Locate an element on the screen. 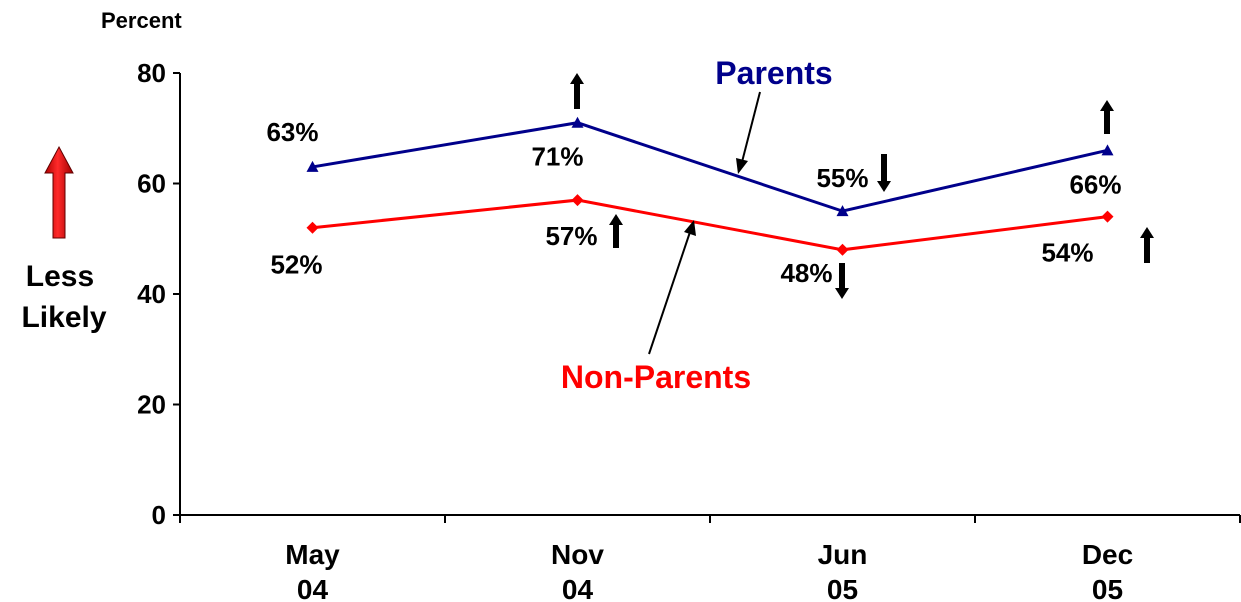 The width and height of the screenshot is (1241, 602). x-tick-label: May is located at coordinates (312, 554).